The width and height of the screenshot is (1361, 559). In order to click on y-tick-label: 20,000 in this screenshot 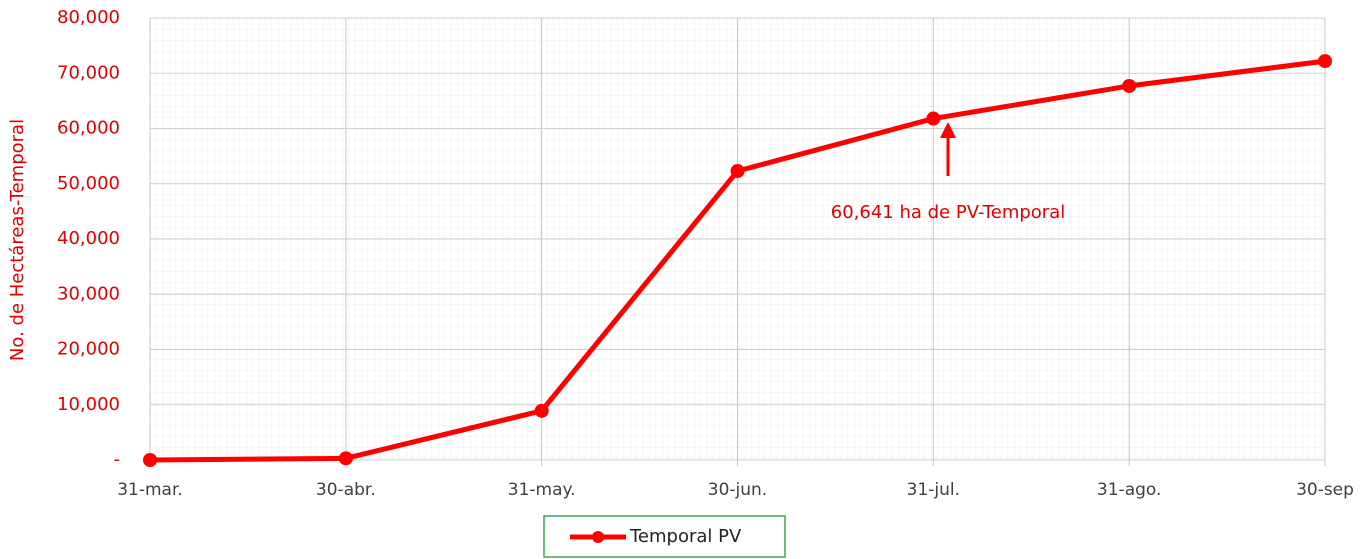, I will do `click(88, 349)`.